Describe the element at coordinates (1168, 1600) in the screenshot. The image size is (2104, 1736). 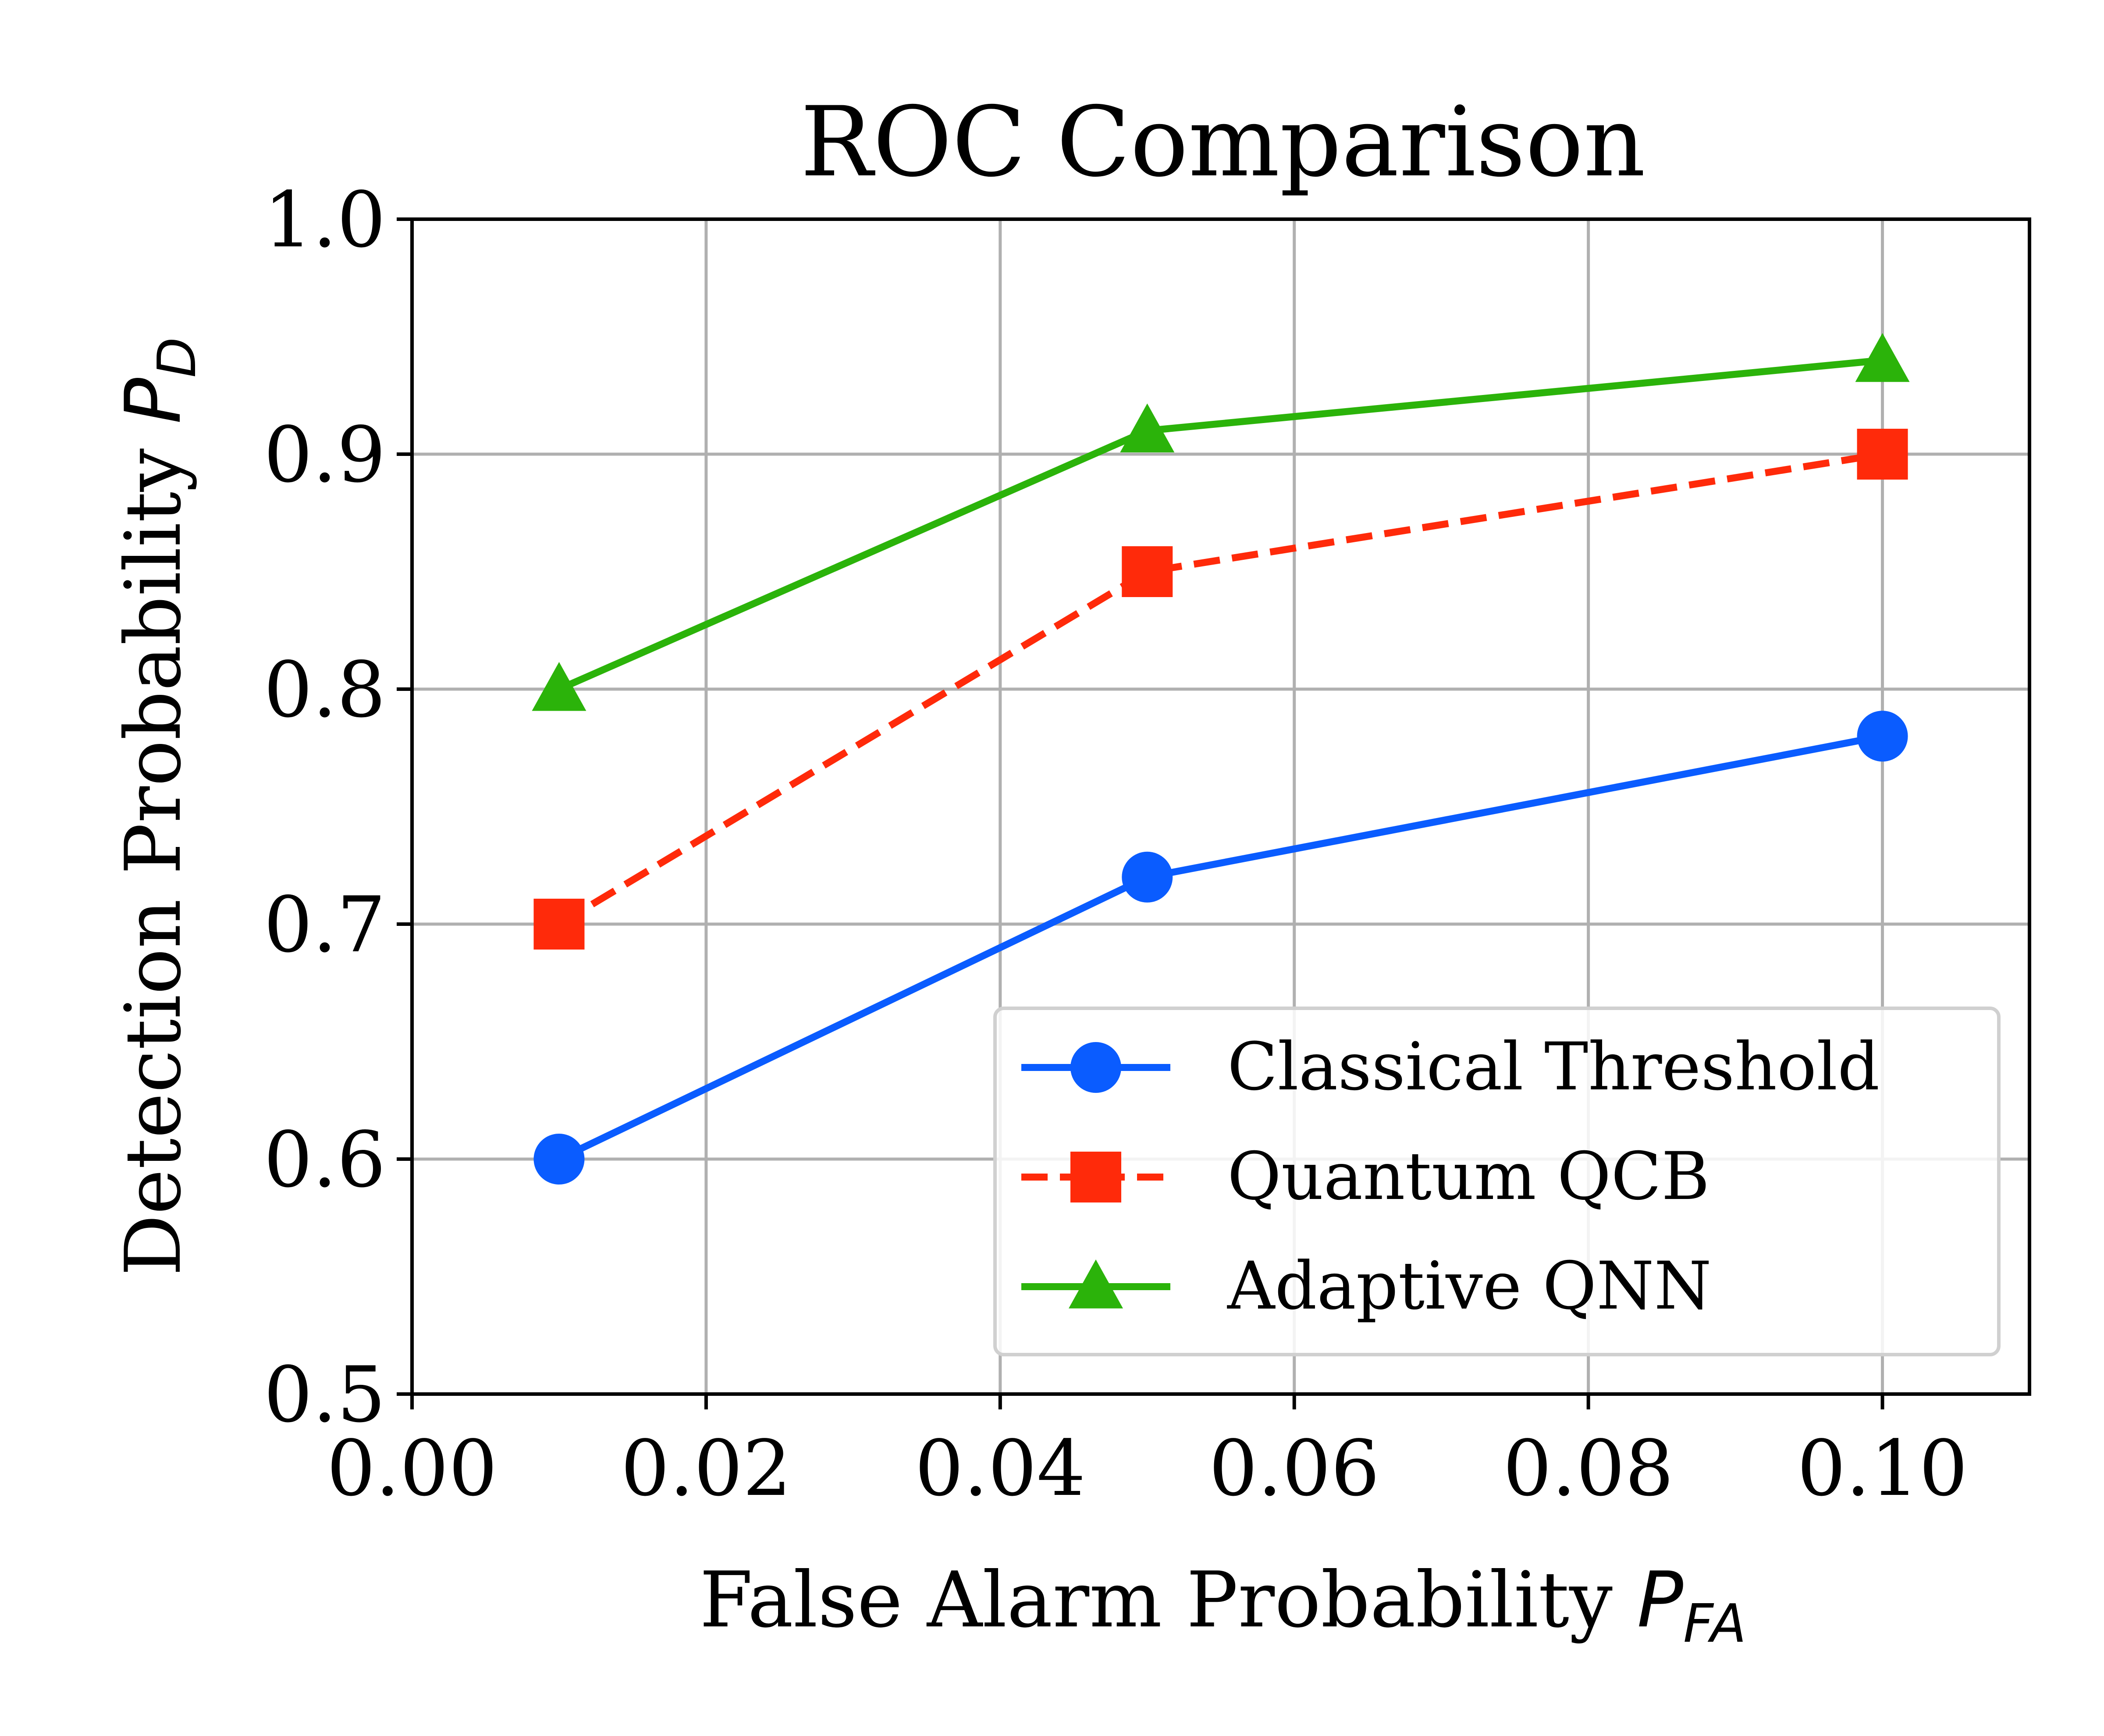
I see `x-axis-label-main: False Alarm Probability` at that location.